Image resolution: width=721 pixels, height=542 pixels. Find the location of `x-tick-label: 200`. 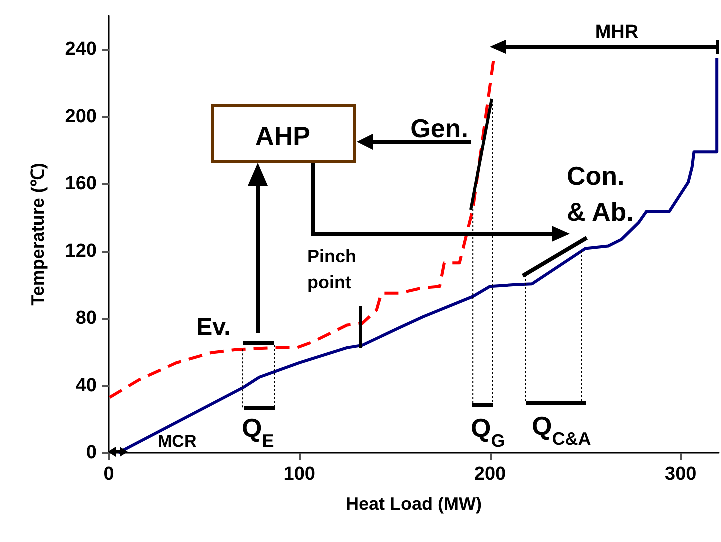

x-tick-label: 200 is located at coordinates (490, 474).